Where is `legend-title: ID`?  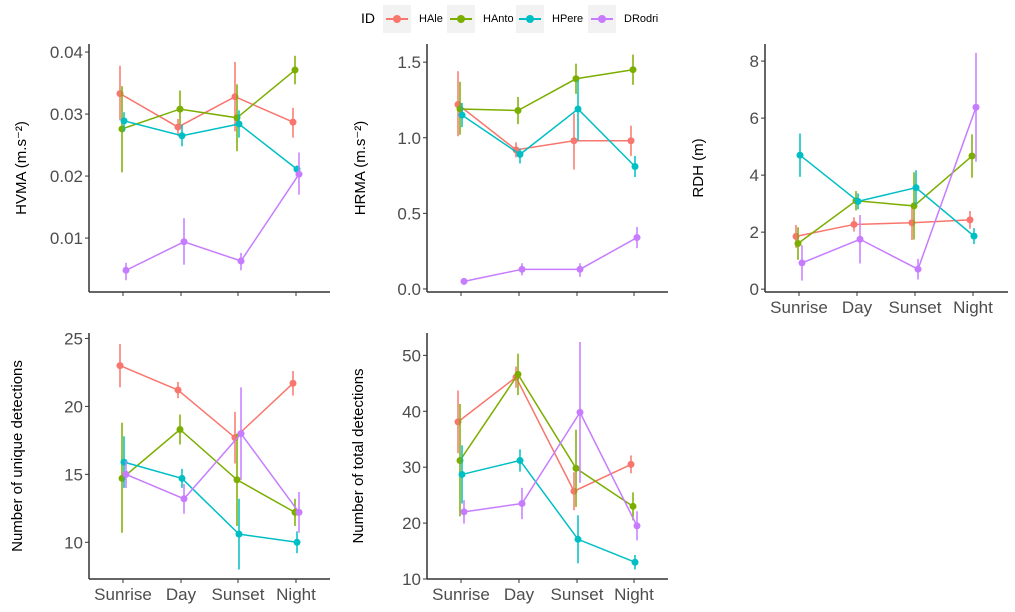
legend-title: ID is located at coordinates (368, 18).